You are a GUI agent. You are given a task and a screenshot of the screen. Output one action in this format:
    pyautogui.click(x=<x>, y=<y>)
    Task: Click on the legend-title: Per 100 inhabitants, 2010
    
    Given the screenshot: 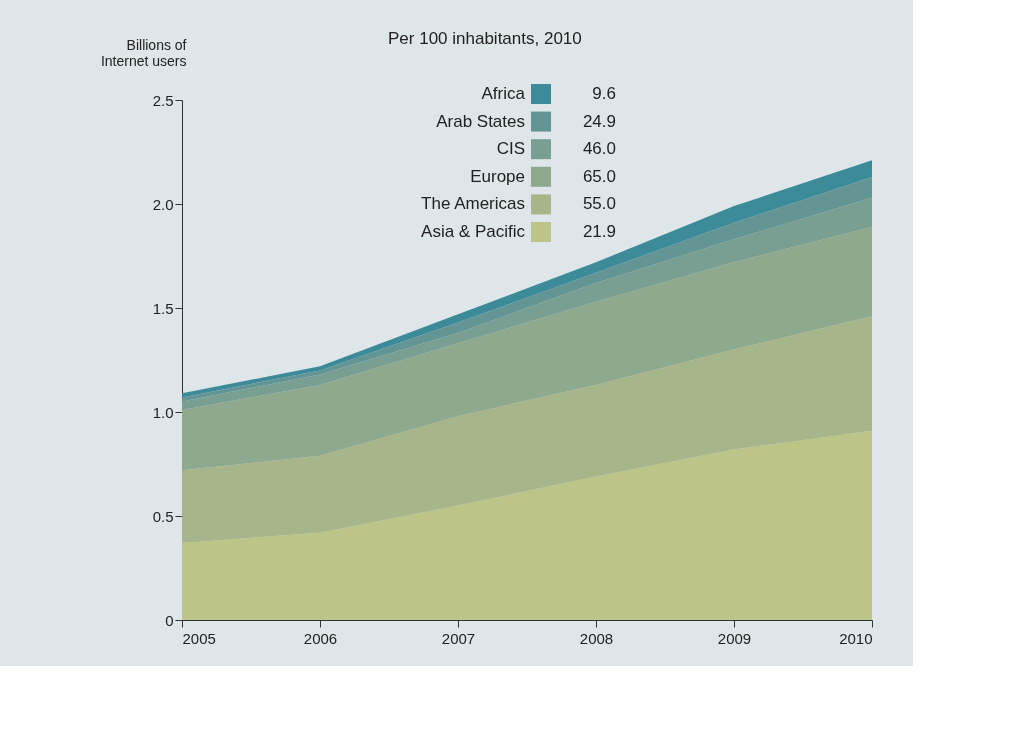 What is the action you would take?
    pyautogui.click(x=485, y=38)
    